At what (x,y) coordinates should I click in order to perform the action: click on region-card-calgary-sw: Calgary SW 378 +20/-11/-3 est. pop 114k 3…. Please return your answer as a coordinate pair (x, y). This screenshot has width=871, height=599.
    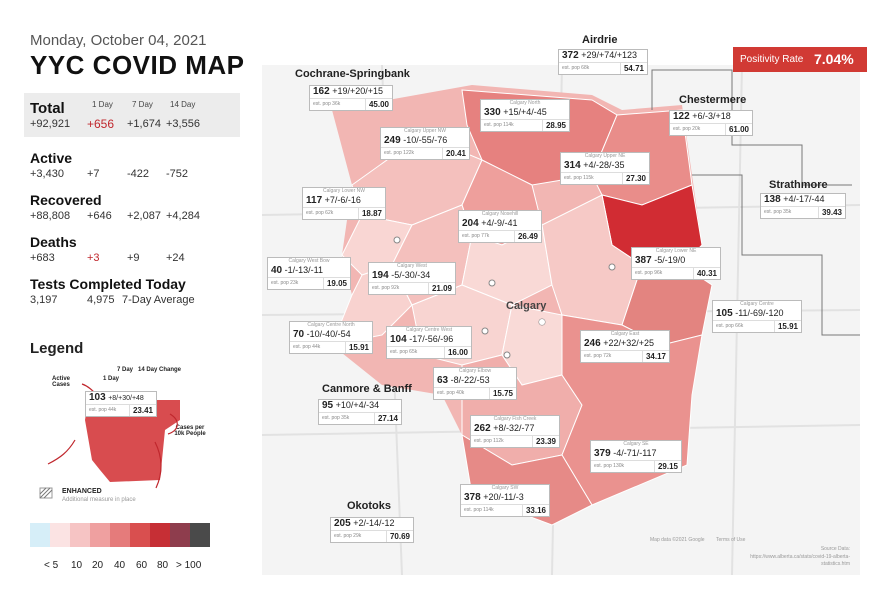
    Looking at the image, I should click on (505, 500).